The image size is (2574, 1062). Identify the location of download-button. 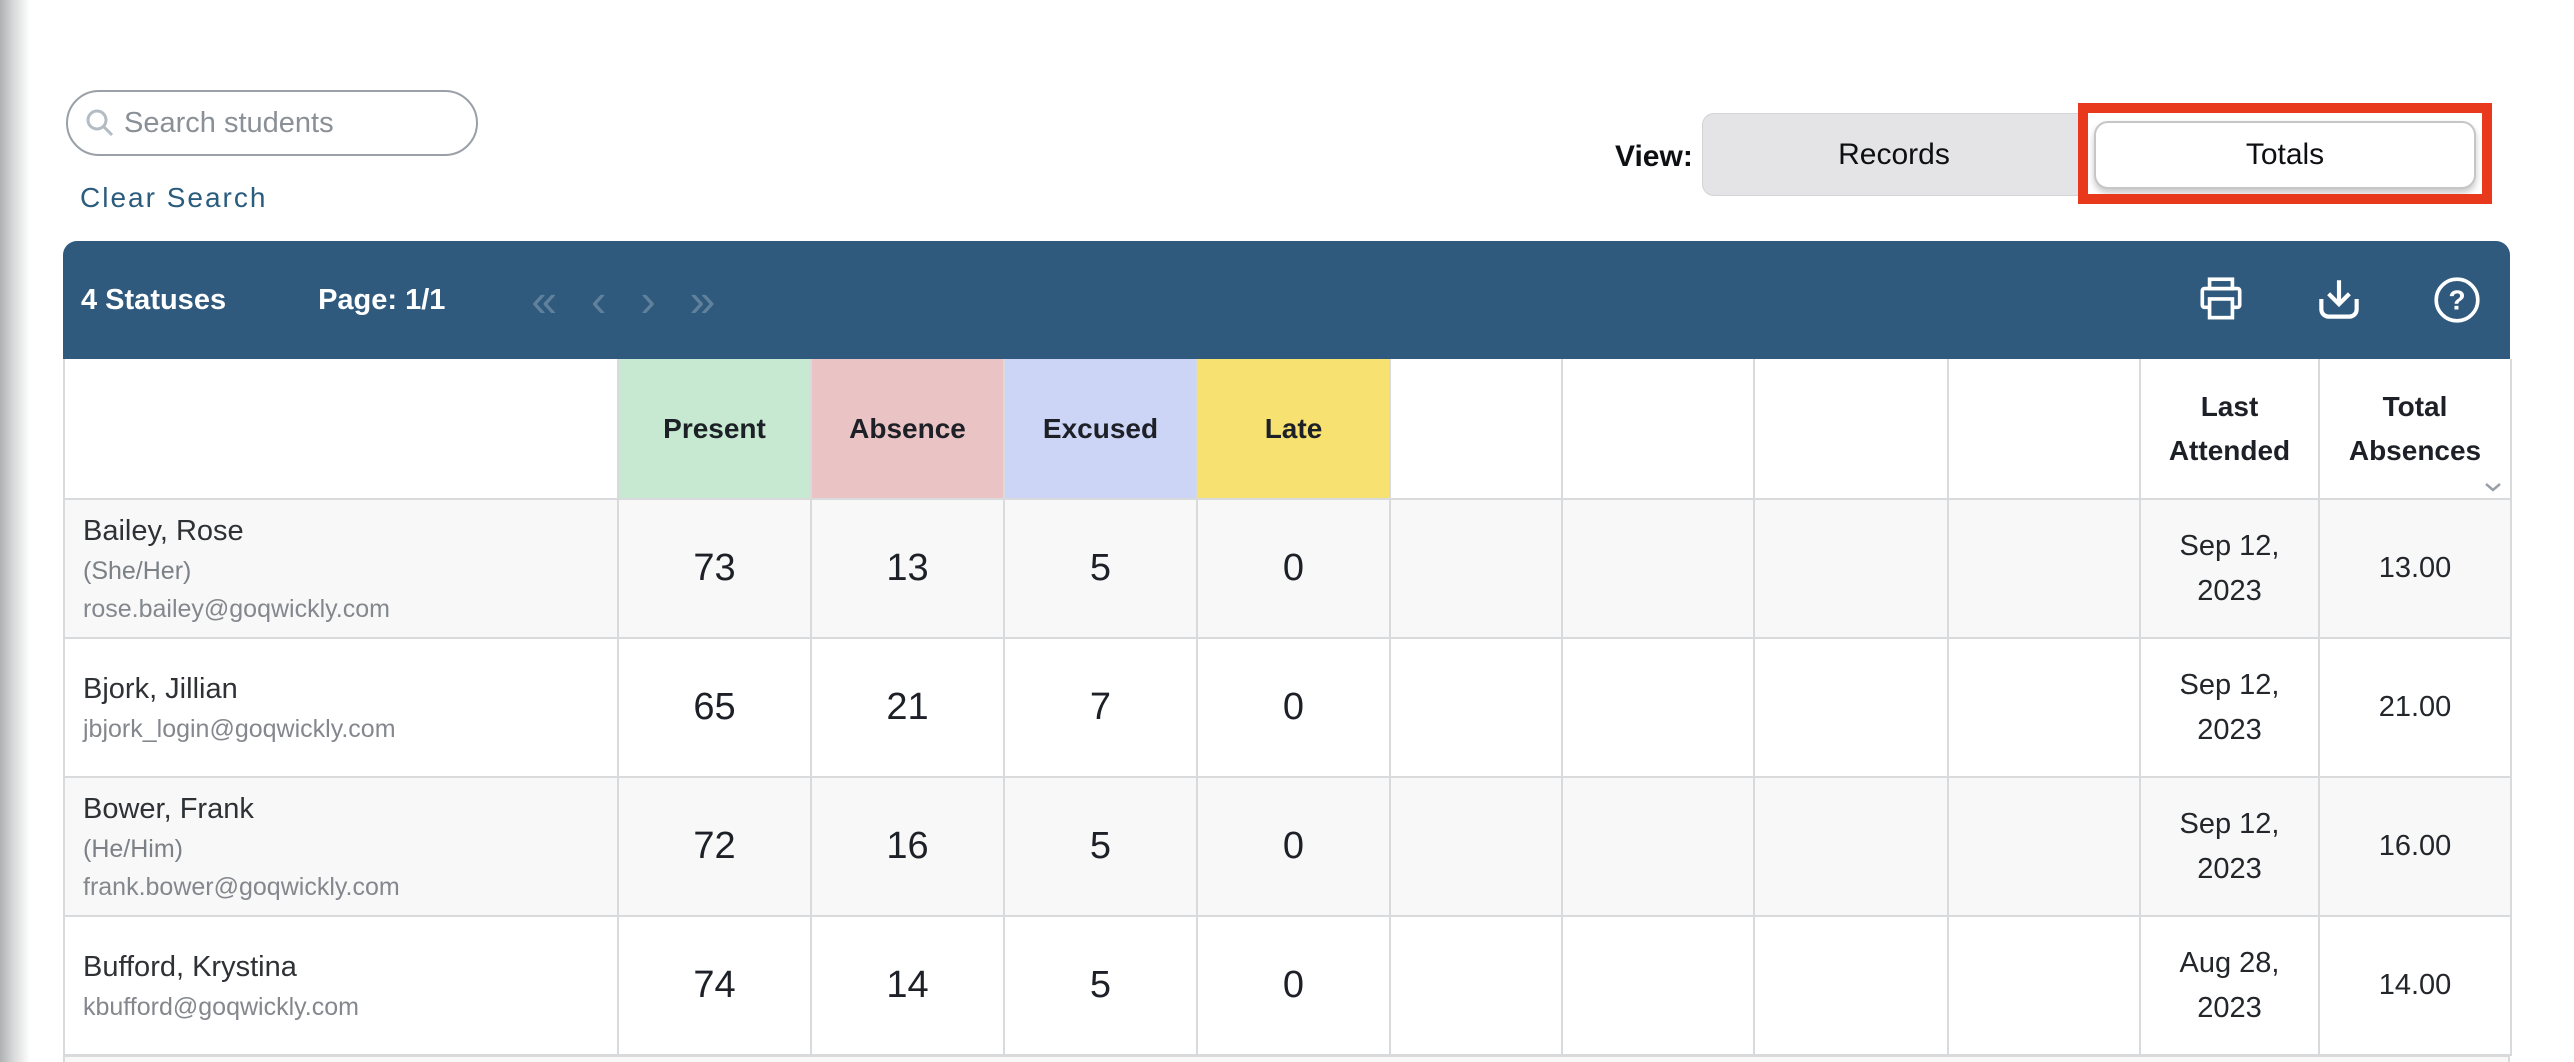
(2339, 300).